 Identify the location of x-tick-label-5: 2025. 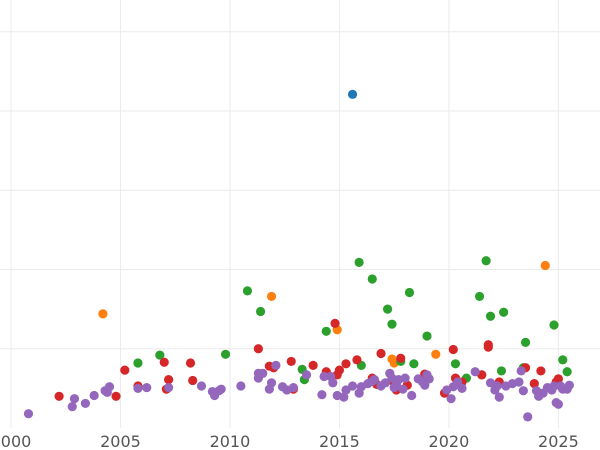
(558, 441).